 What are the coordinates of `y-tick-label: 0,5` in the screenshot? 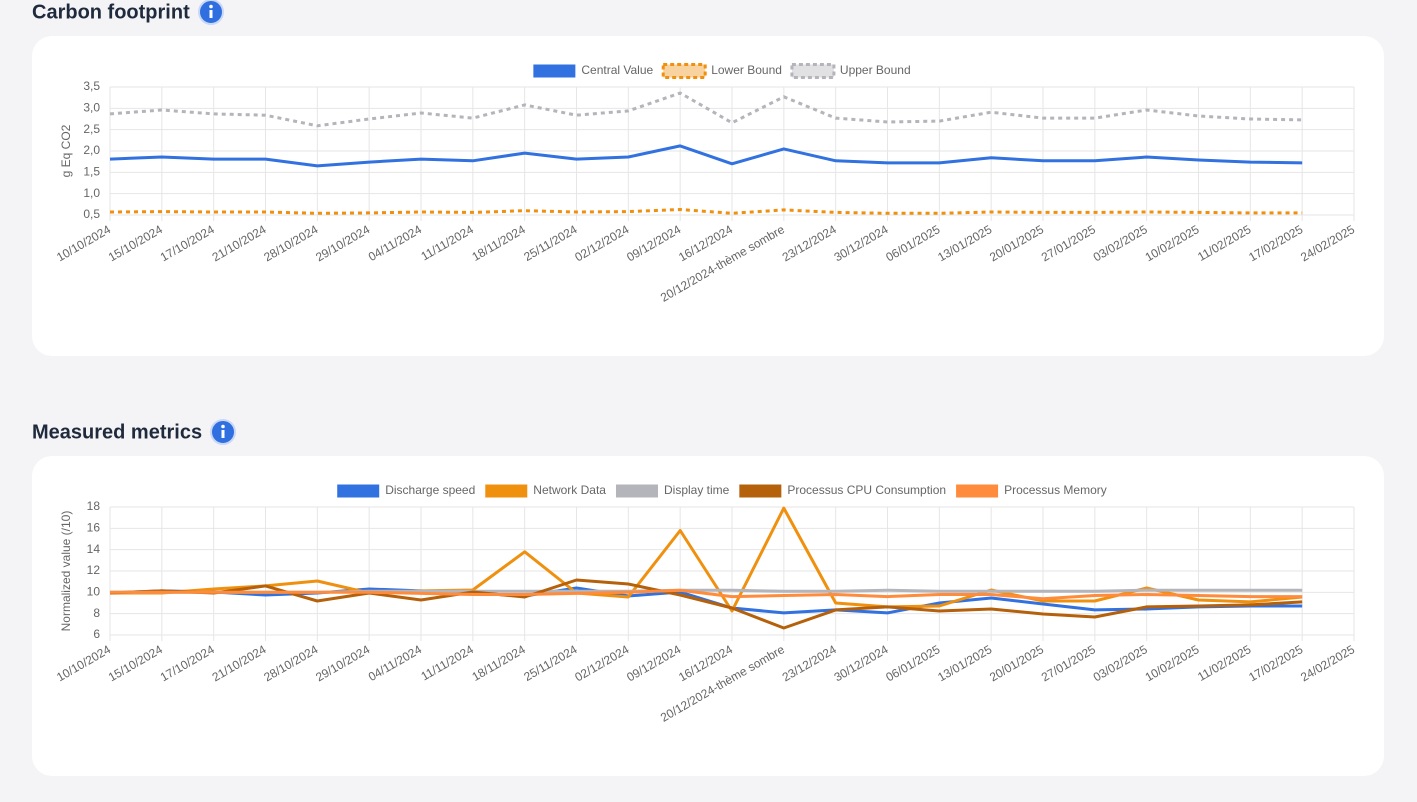 It's located at (91, 214).